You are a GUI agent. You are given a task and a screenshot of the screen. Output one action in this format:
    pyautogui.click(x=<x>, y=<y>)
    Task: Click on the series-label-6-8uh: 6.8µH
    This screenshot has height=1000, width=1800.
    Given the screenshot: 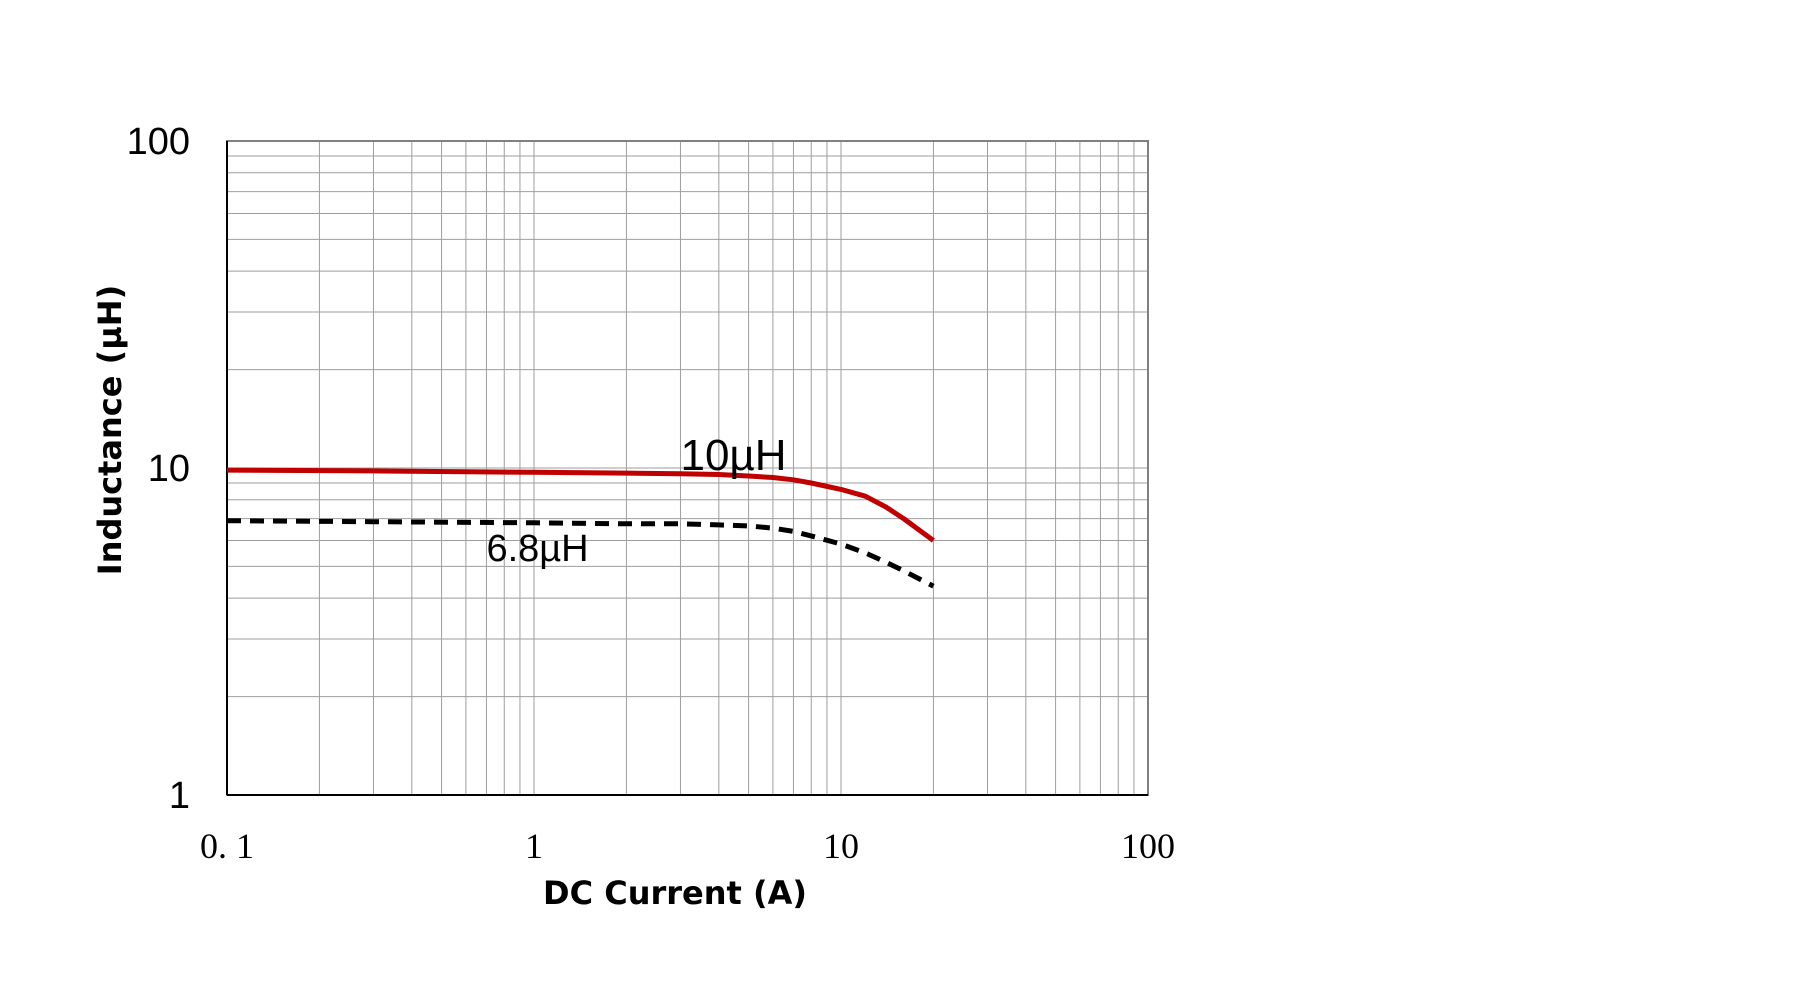 What is the action you would take?
    pyautogui.click(x=537, y=549)
    